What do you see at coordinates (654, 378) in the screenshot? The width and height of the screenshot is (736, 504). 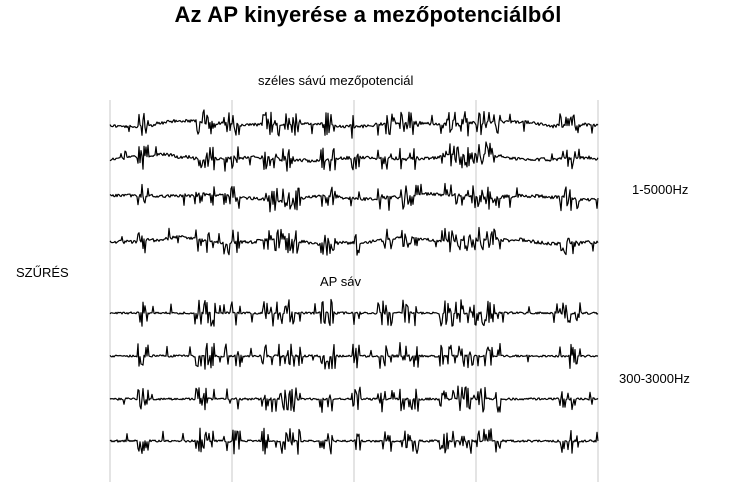 I see `ap-band-frequency-label: 300-3000Hz` at bounding box center [654, 378].